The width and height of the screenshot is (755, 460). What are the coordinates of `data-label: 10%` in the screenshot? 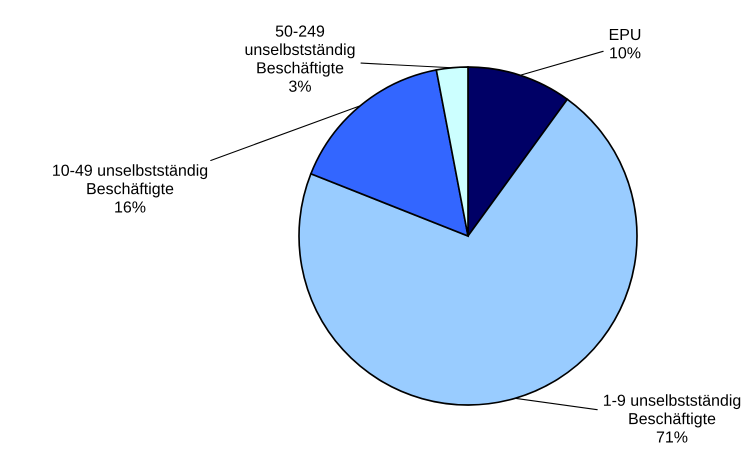 It's located at (625, 52).